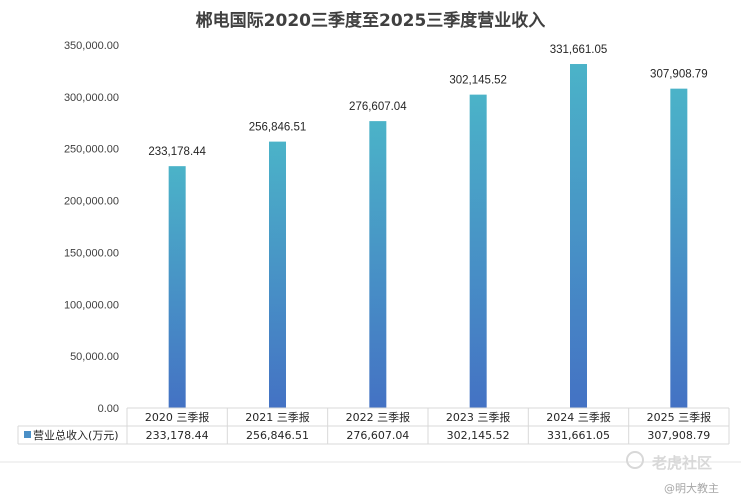 The image size is (741, 503). What do you see at coordinates (478, 417) in the screenshot?
I see `x-tick-label: 2023 三季报` at bounding box center [478, 417].